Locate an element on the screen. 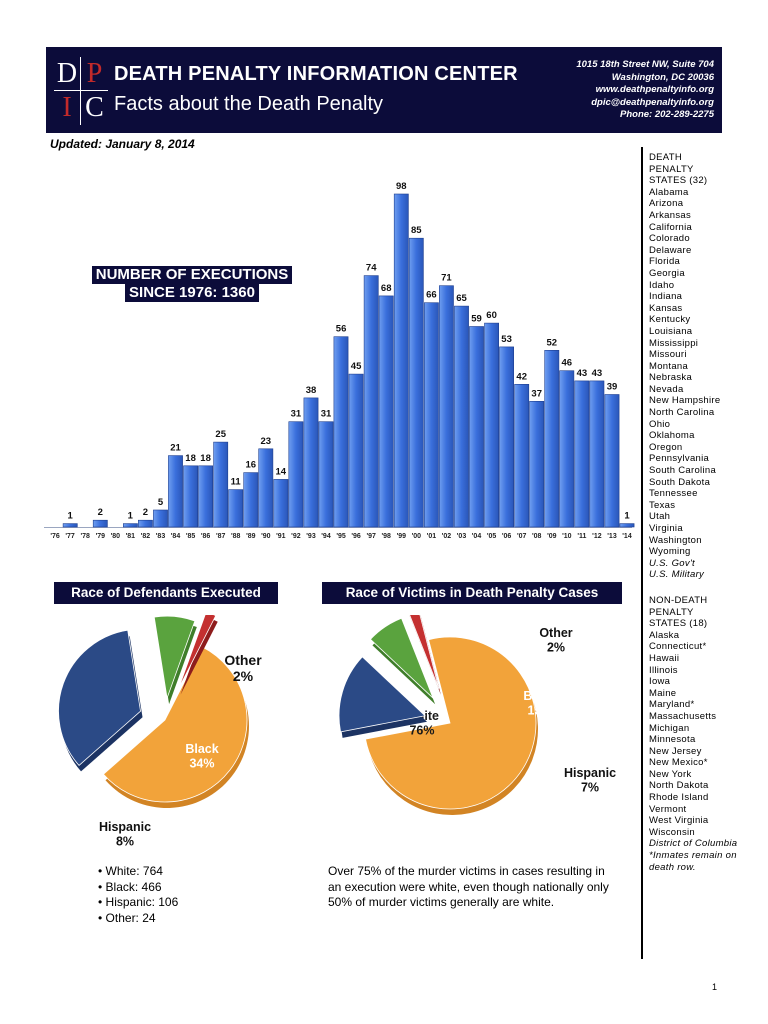 Image resolution: width=768 pixels, height=1024 pixels. updated-date: Updated: January 8, 2014 is located at coordinates (122, 144).